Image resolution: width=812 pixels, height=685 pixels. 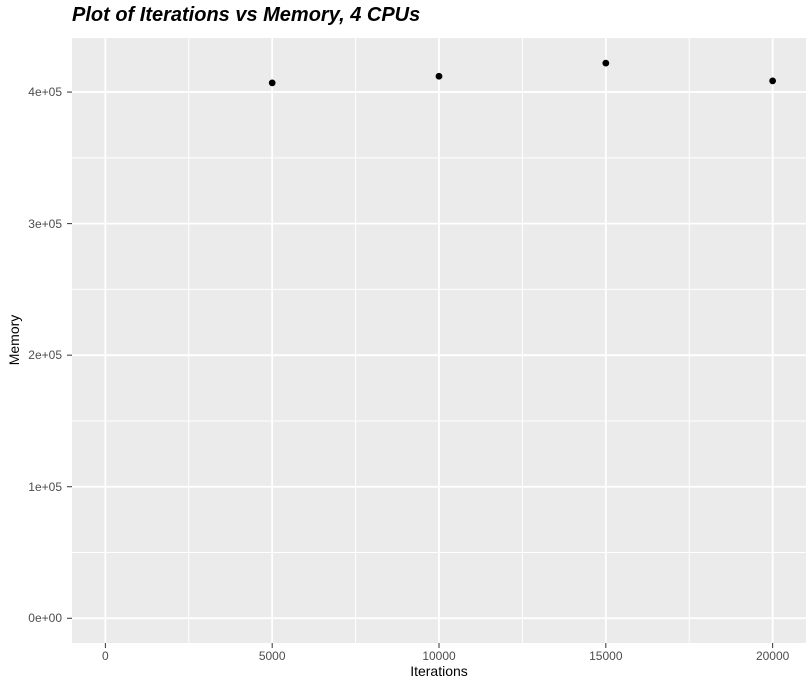 I want to click on y-tick-label: 3e+05, so click(x=45, y=223).